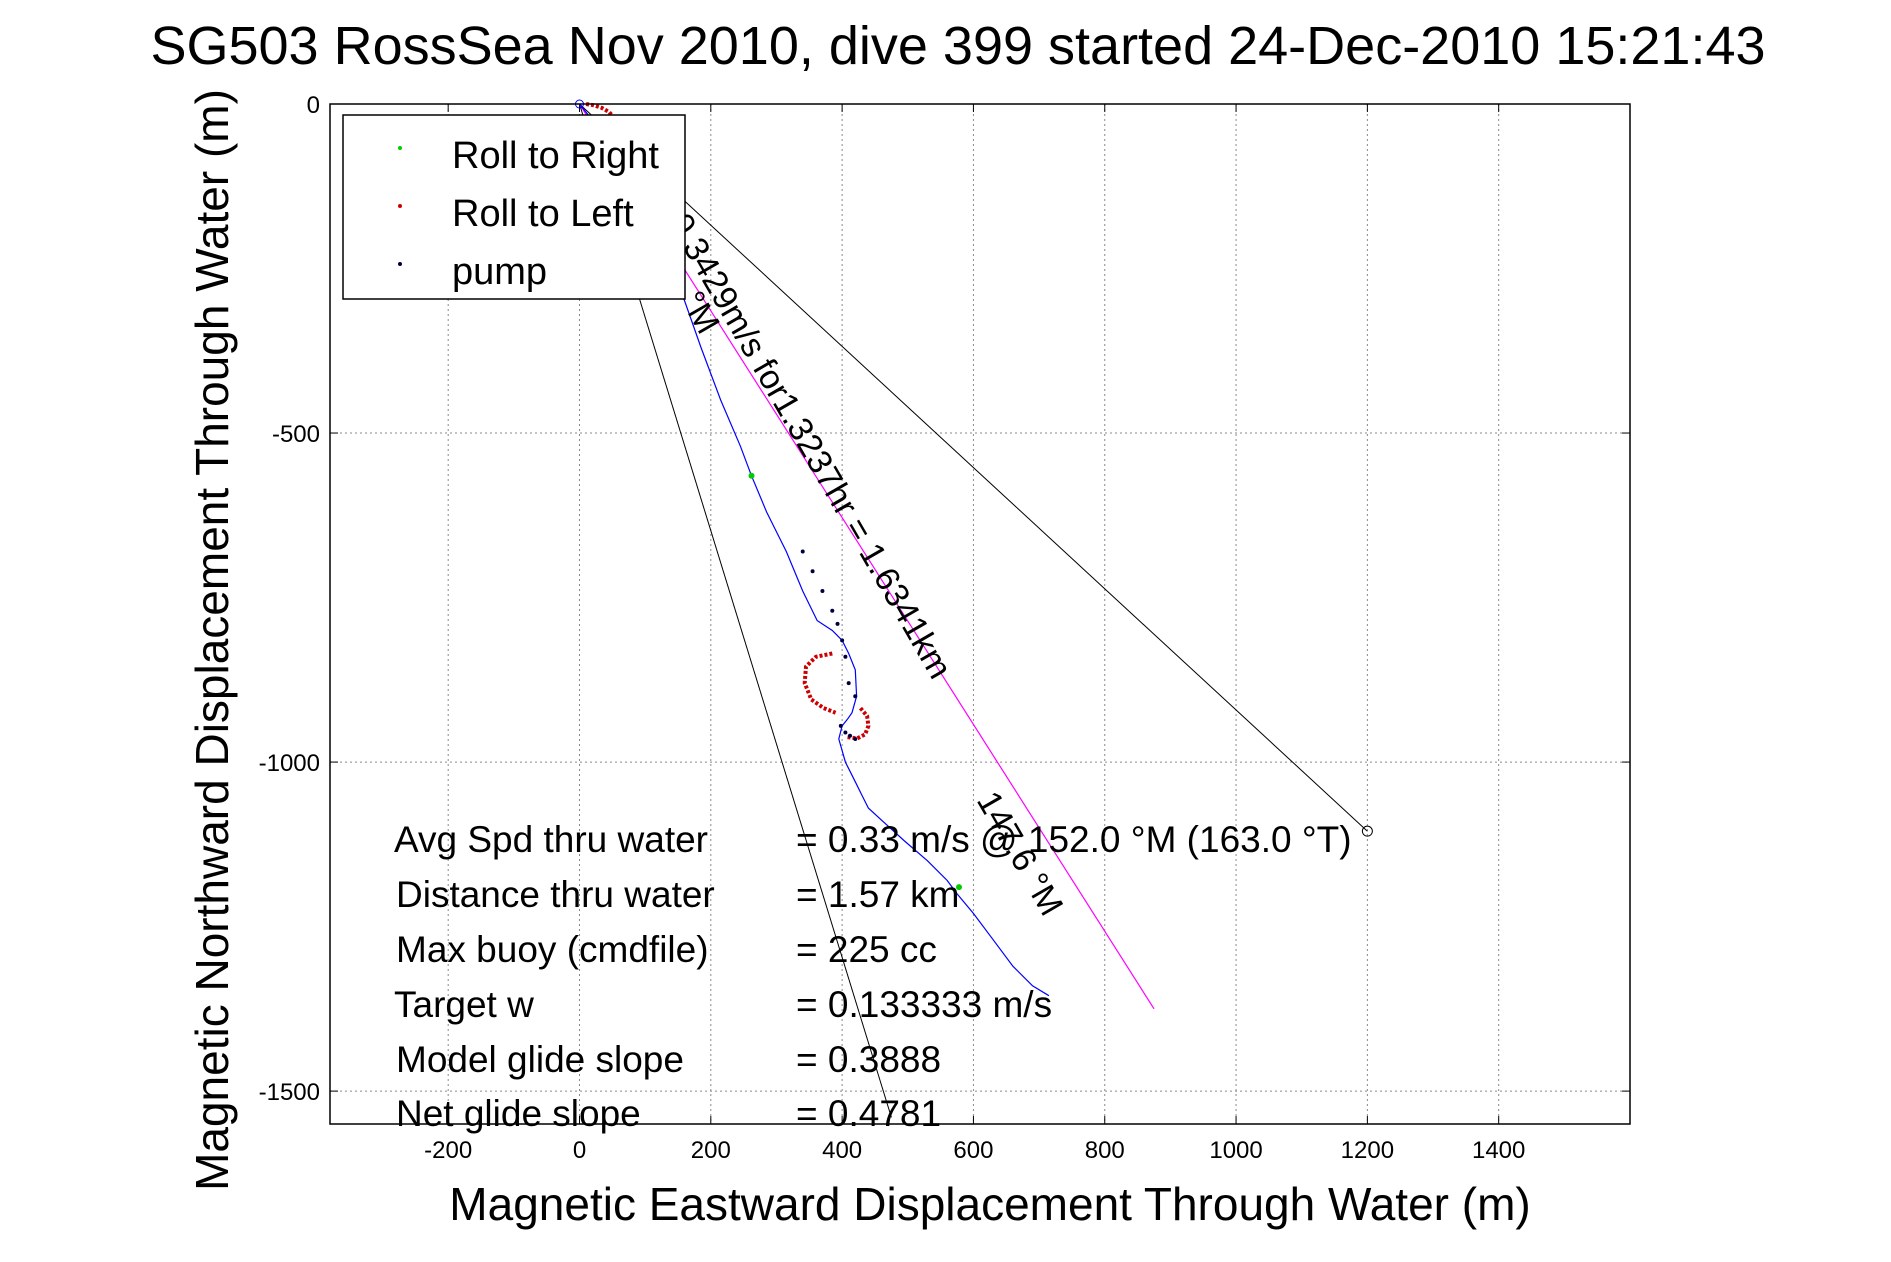 This screenshot has width=1891, height=1262. Describe the element at coordinates (711, 1150) in the screenshot. I see `x-tick-label-200: 200` at that location.